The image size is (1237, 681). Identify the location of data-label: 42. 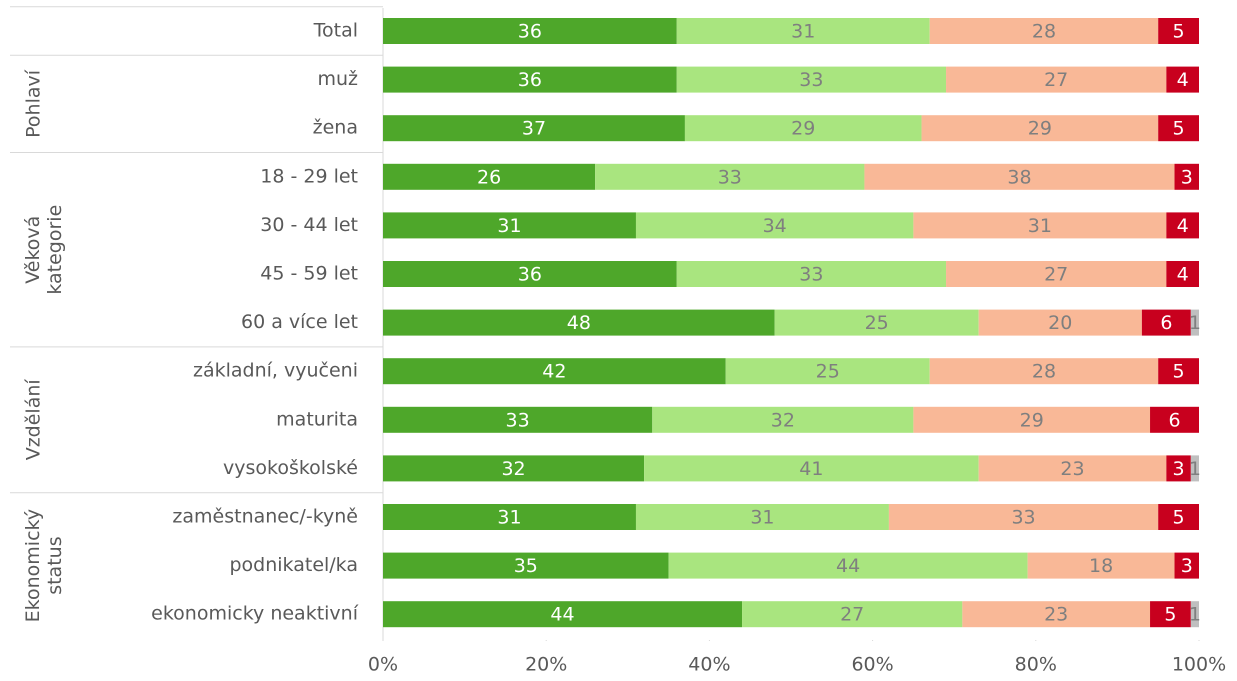
(554, 372).